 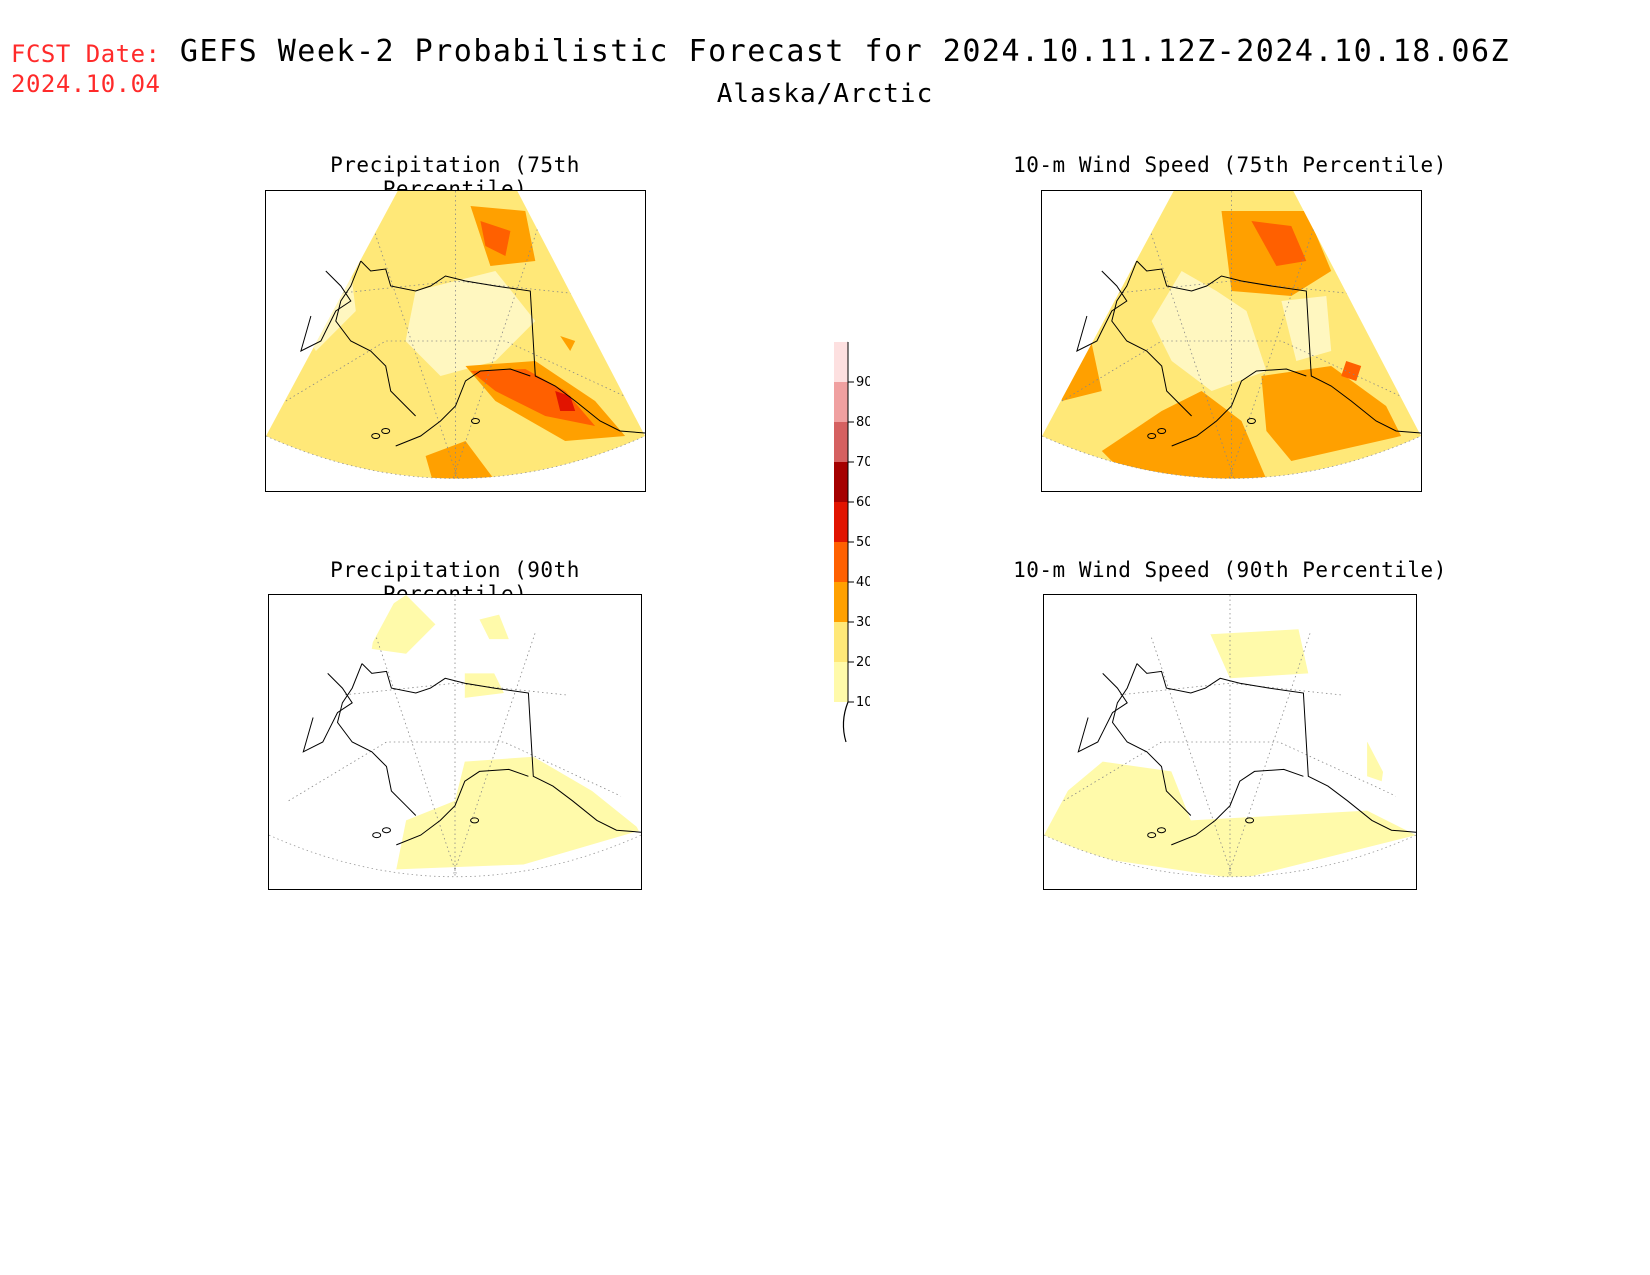 I want to click on legend-bottom-cap, so click(x=845, y=722).